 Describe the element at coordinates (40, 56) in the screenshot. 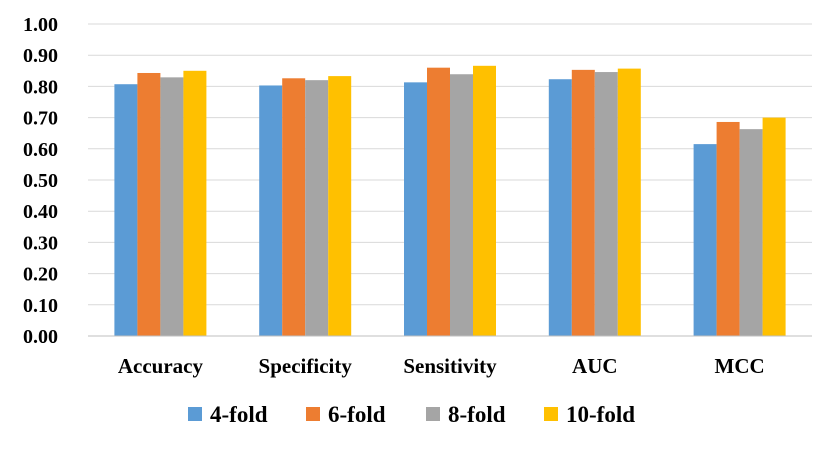

I see `y-tick-label: 0.90` at that location.